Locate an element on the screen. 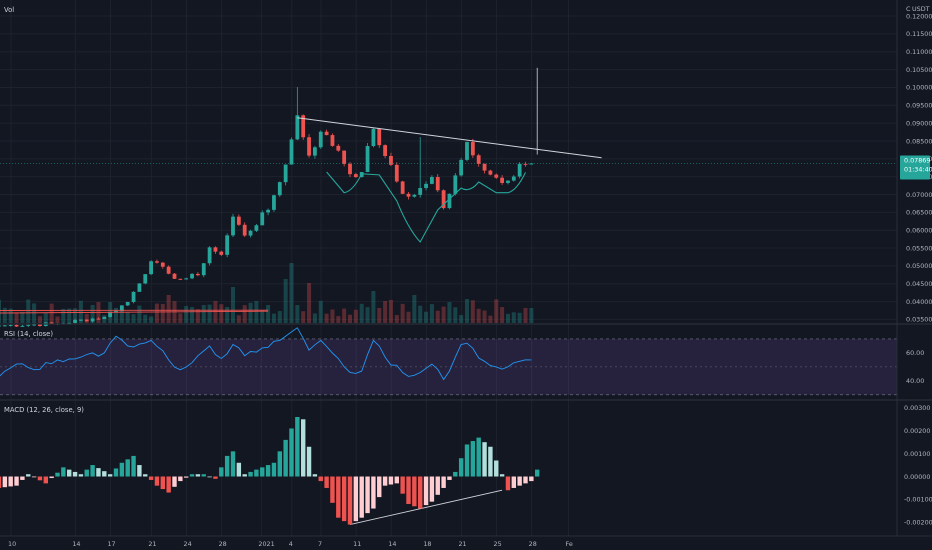  macd-title: MACD (12, 26, close, 9) is located at coordinates (44, 410).